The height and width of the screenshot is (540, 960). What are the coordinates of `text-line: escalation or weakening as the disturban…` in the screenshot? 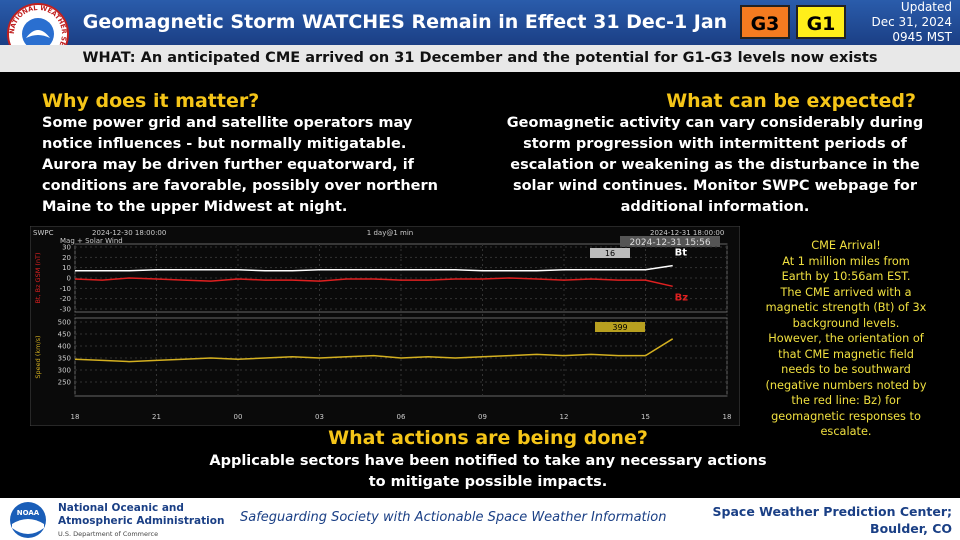 It's located at (715, 165).